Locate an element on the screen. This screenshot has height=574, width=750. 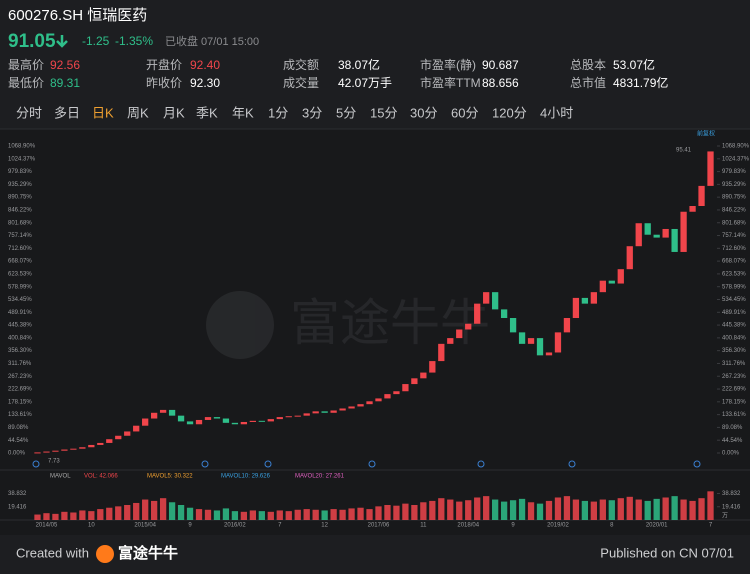
y-tick-label-right: 222.69% is located at coordinates (734, 390).